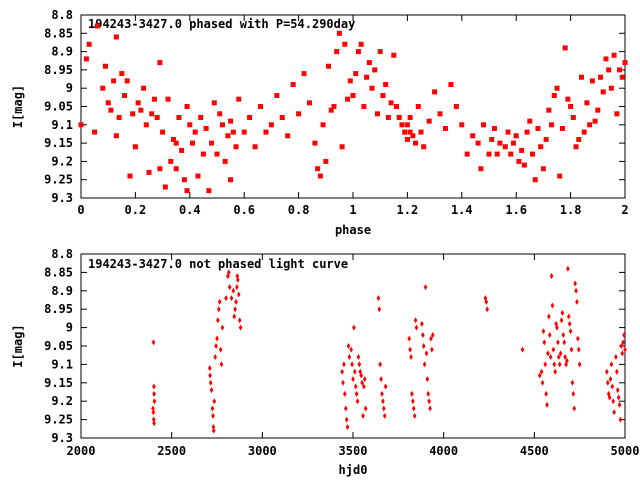 Image resolution: width=640 pixels, height=480 pixels. What do you see at coordinates (62, 254) in the screenshot?
I see `y-tick-label: 8.8` at bounding box center [62, 254].